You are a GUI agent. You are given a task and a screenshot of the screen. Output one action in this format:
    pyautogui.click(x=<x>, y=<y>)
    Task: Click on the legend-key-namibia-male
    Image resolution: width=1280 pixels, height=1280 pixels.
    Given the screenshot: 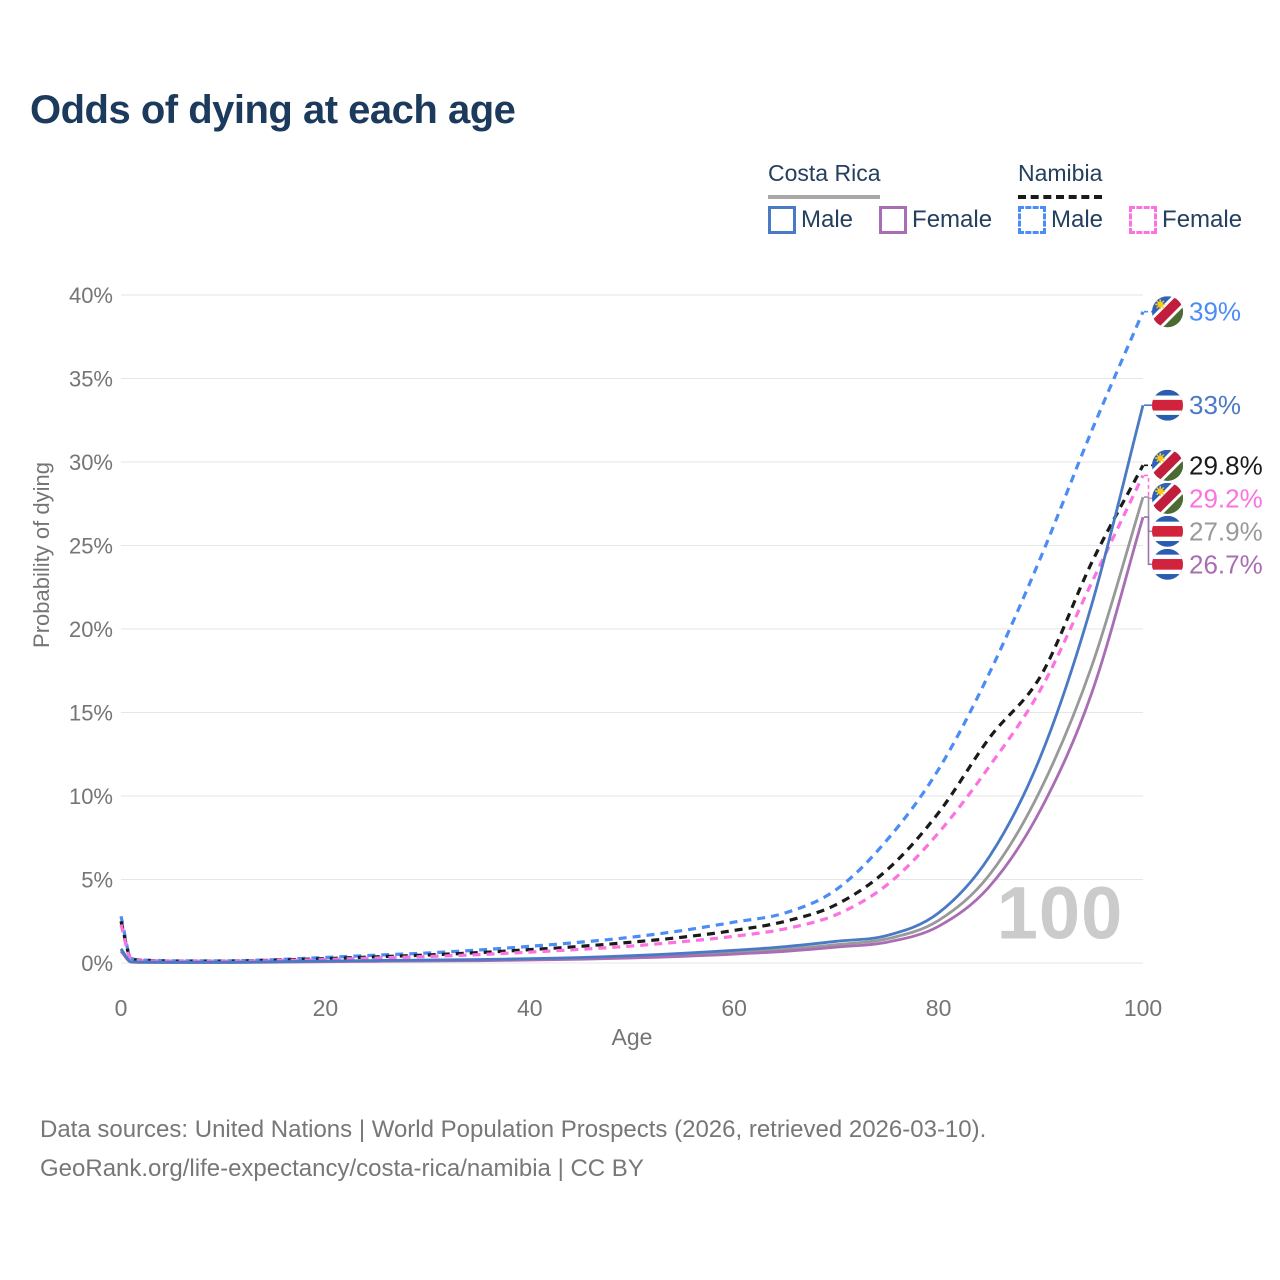 What is the action you would take?
    pyautogui.click(x=1032, y=220)
    